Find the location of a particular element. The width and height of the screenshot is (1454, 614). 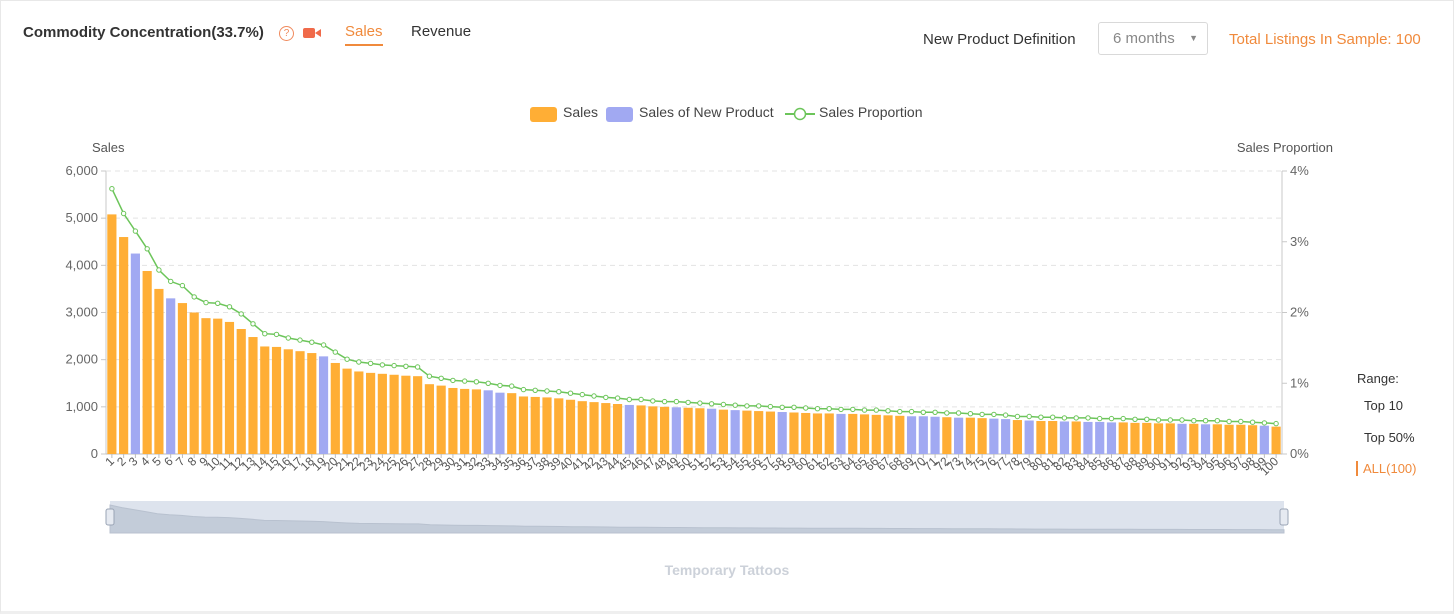

zoom-handle-right is located at coordinates (1284, 517).